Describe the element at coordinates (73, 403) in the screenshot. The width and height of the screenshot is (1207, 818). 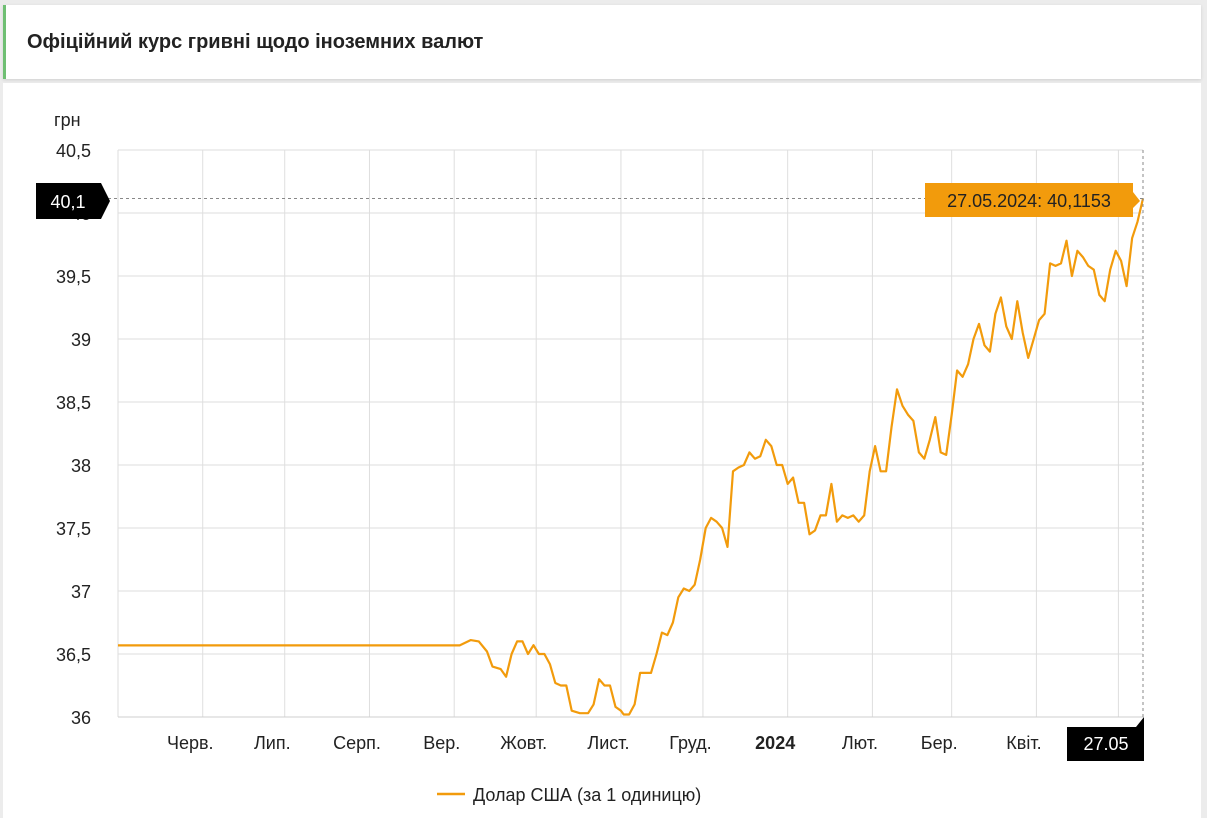
I see `y-tick-label: 38,5` at that location.